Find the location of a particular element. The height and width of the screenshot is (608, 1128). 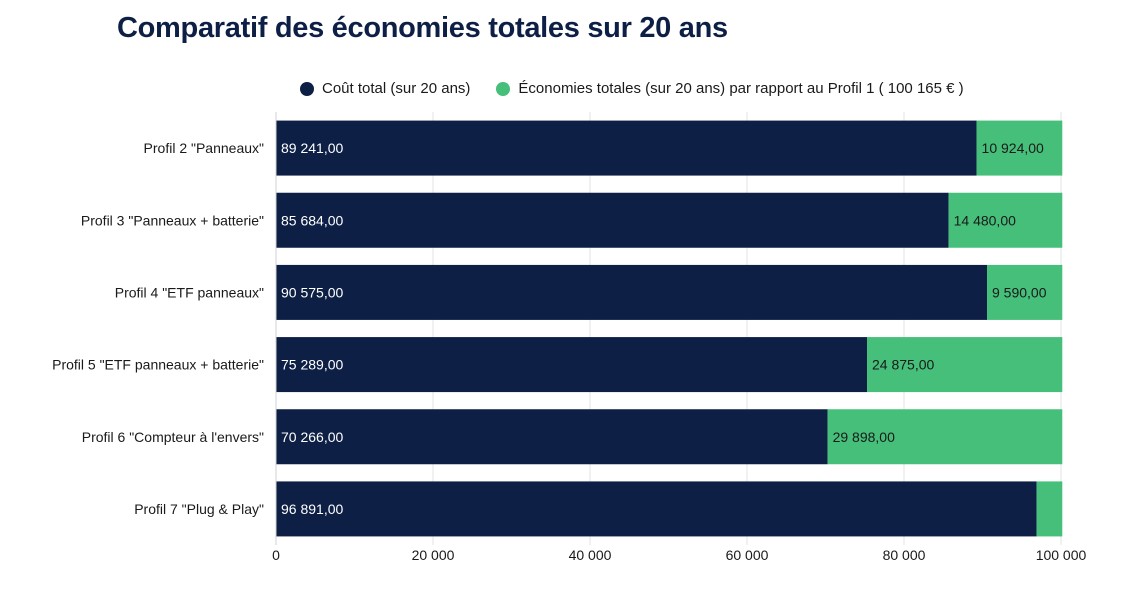

category-label: Profil 5 "ETF panneaux + batterie" is located at coordinates (158, 365).